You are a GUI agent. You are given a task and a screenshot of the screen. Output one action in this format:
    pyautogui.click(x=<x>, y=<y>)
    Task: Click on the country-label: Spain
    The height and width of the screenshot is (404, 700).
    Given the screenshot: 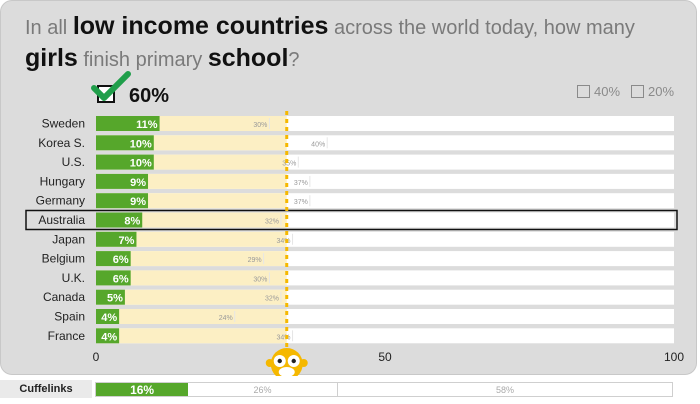 What is the action you would take?
    pyautogui.click(x=69, y=317)
    